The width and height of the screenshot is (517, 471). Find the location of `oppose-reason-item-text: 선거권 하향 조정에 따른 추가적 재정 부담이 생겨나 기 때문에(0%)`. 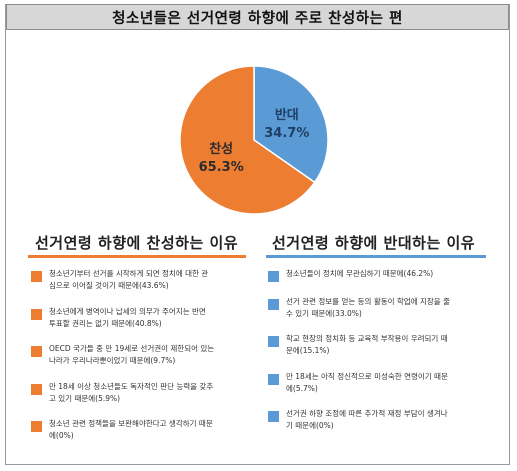

oppose-reason-item-text: 선거권 하향 조정에 따른 추가적 재정 부담이 생겨나 기 때문에(0%) is located at coordinates (367, 419).